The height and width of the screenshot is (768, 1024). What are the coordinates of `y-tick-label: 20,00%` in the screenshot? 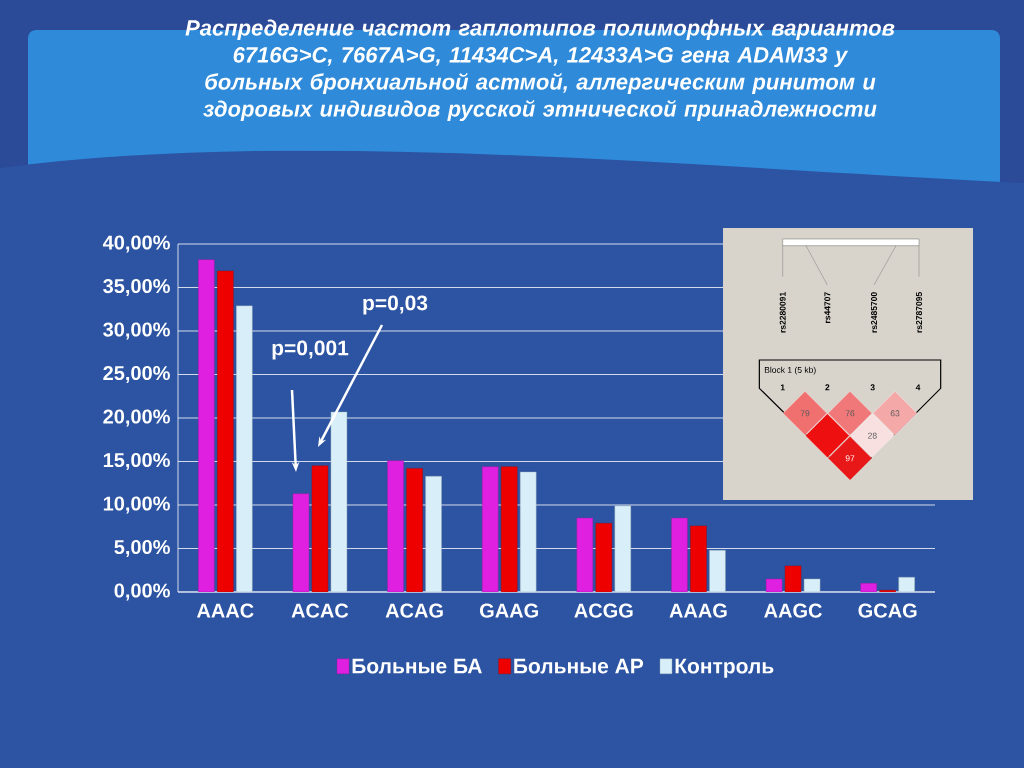 It's located at (136, 418).